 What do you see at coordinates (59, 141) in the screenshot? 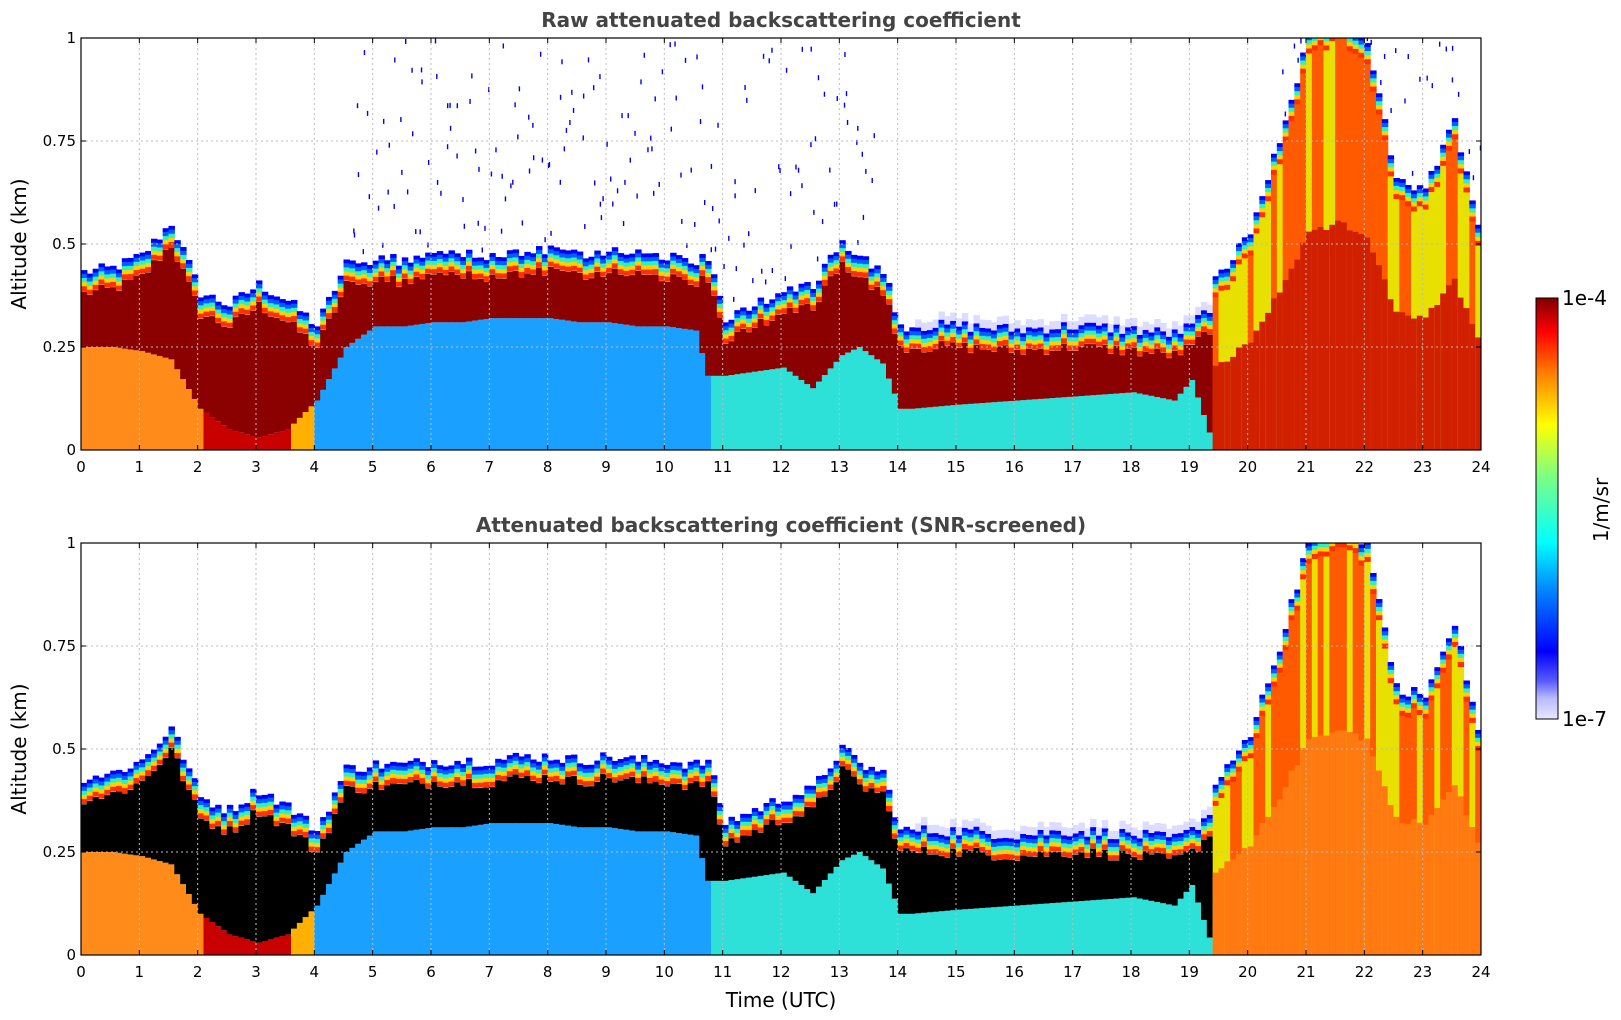
I see `y-tick-label: 0.75` at bounding box center [59, 141].